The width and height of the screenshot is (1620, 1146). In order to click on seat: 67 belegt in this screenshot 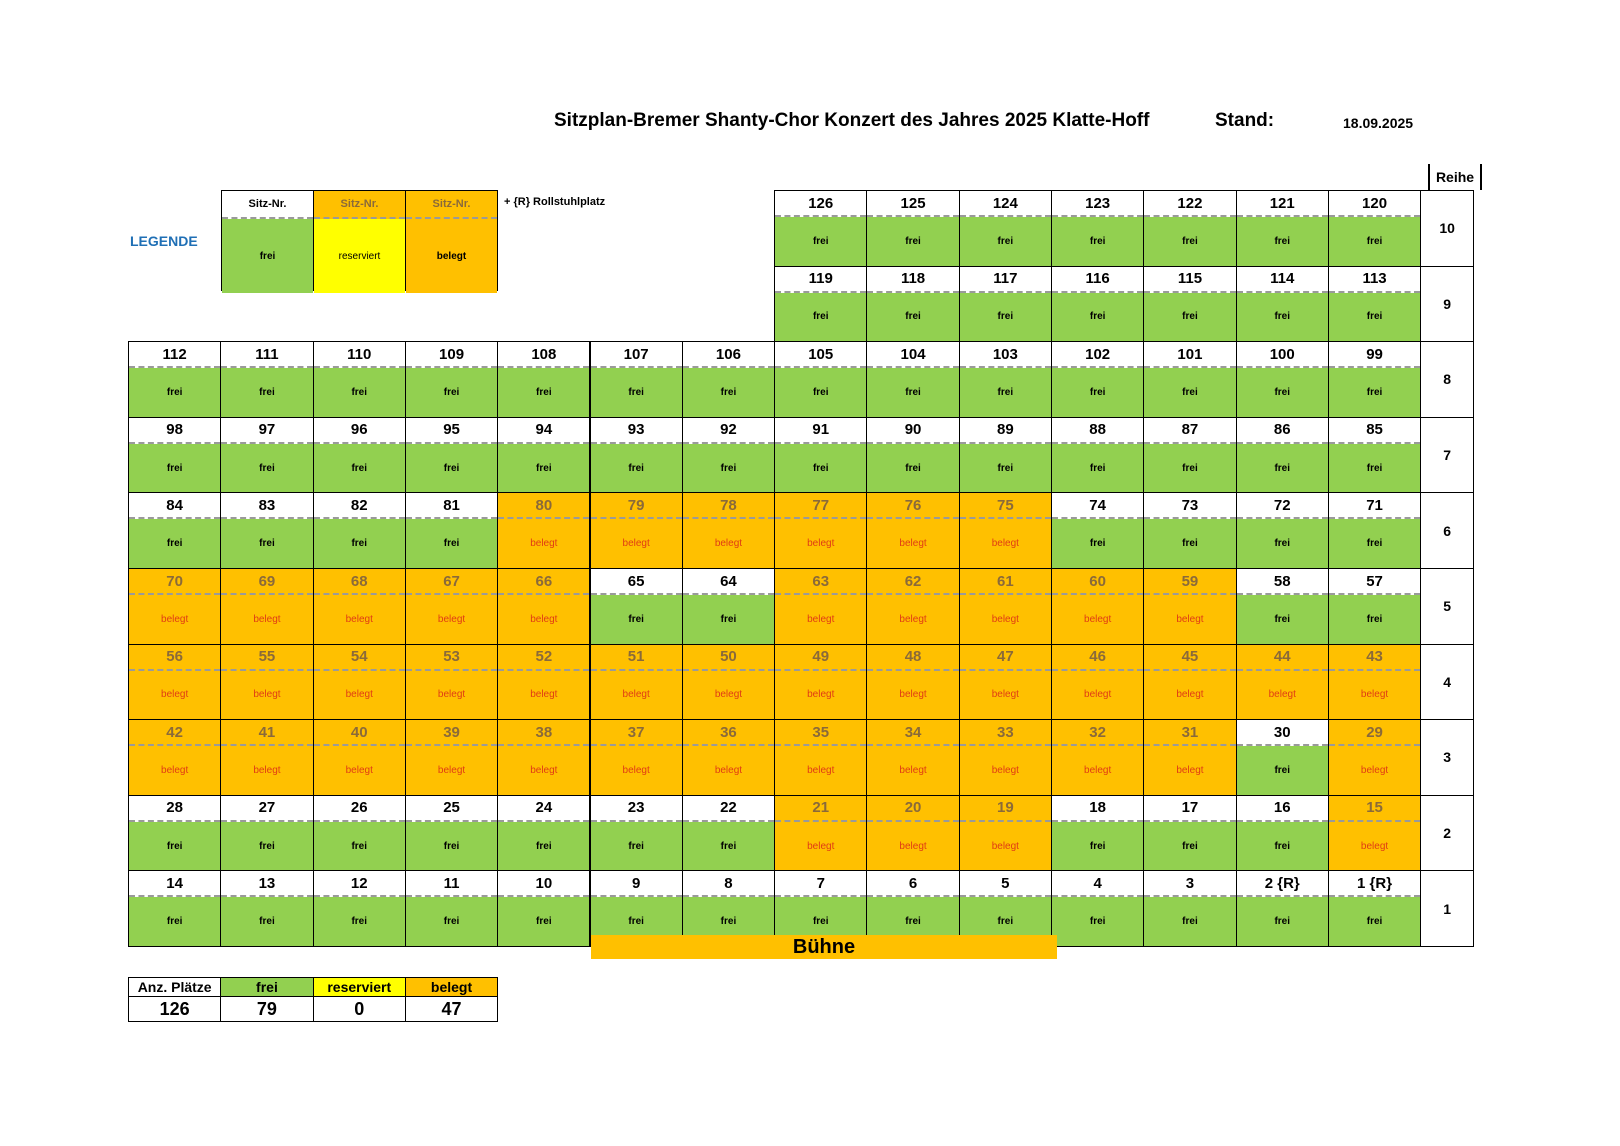, I will do `click(451, 606)`.